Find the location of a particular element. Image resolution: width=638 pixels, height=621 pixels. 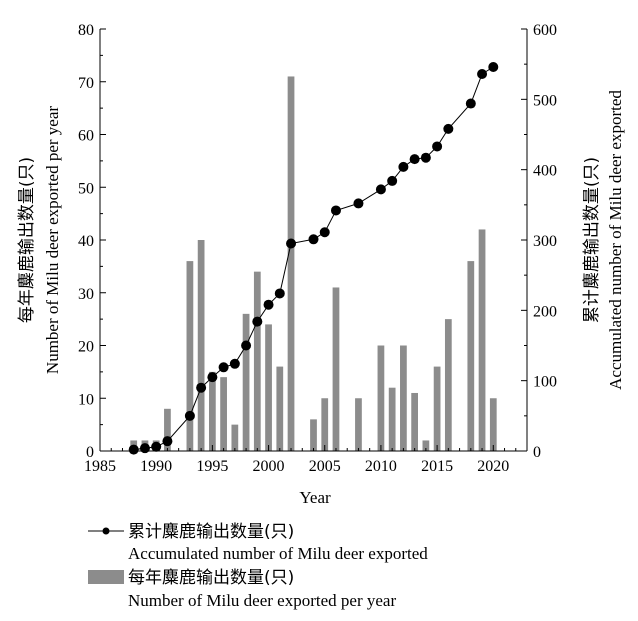

bar-2004 is located at coordinates (313, 435).